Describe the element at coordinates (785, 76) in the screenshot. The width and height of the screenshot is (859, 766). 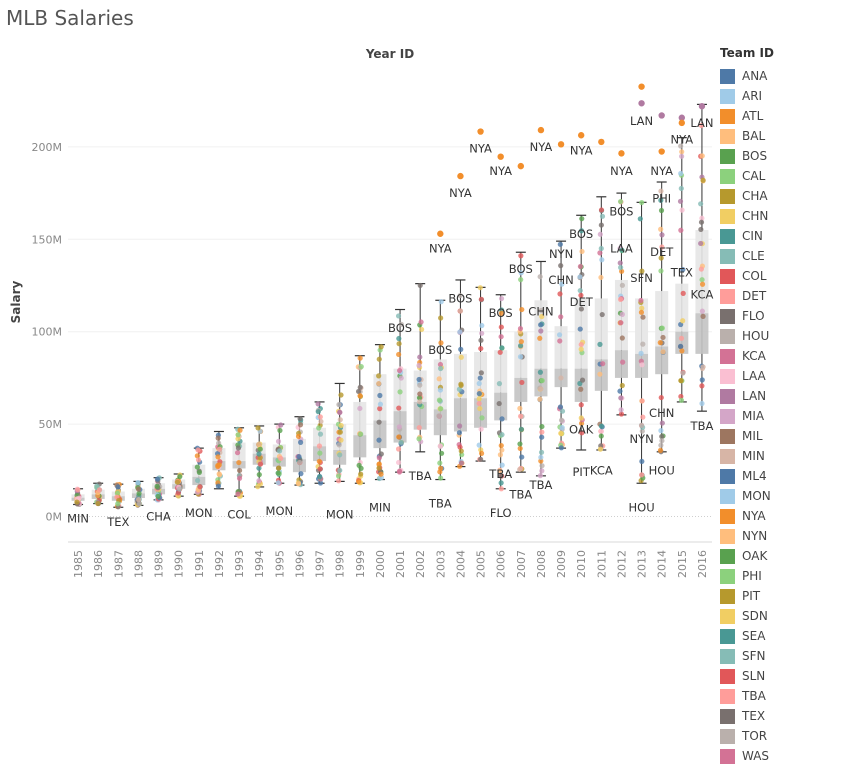
I see `legend-item: ANA` at that location.